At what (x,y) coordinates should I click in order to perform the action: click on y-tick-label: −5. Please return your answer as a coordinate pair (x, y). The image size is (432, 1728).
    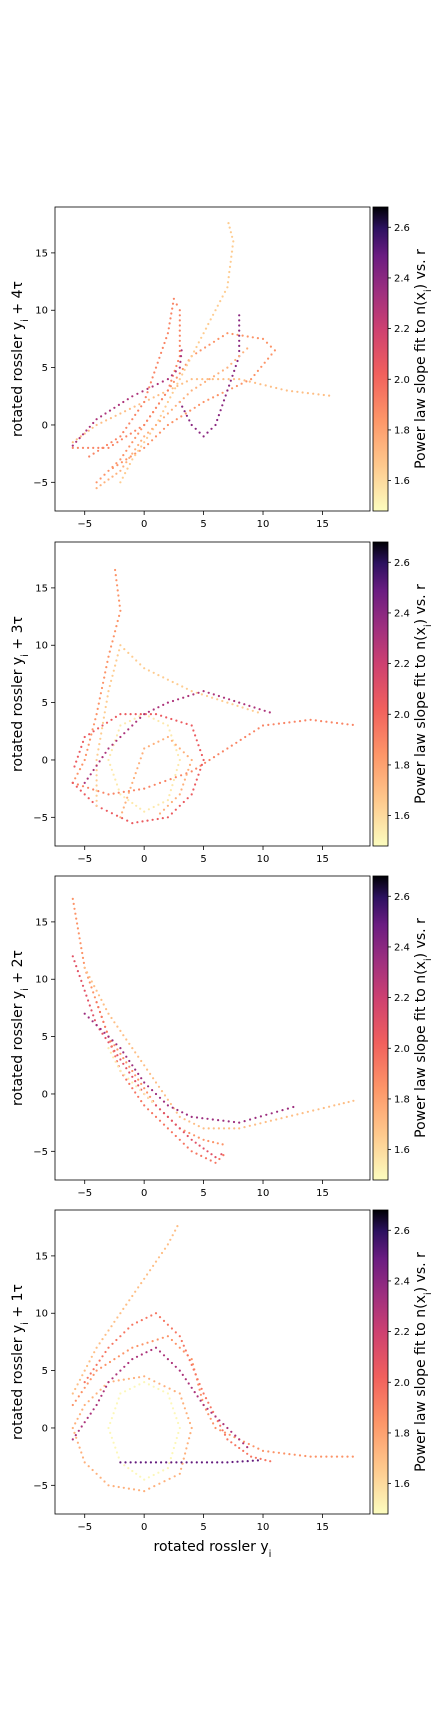
    Looking at the image, I should click on (40, 1486).